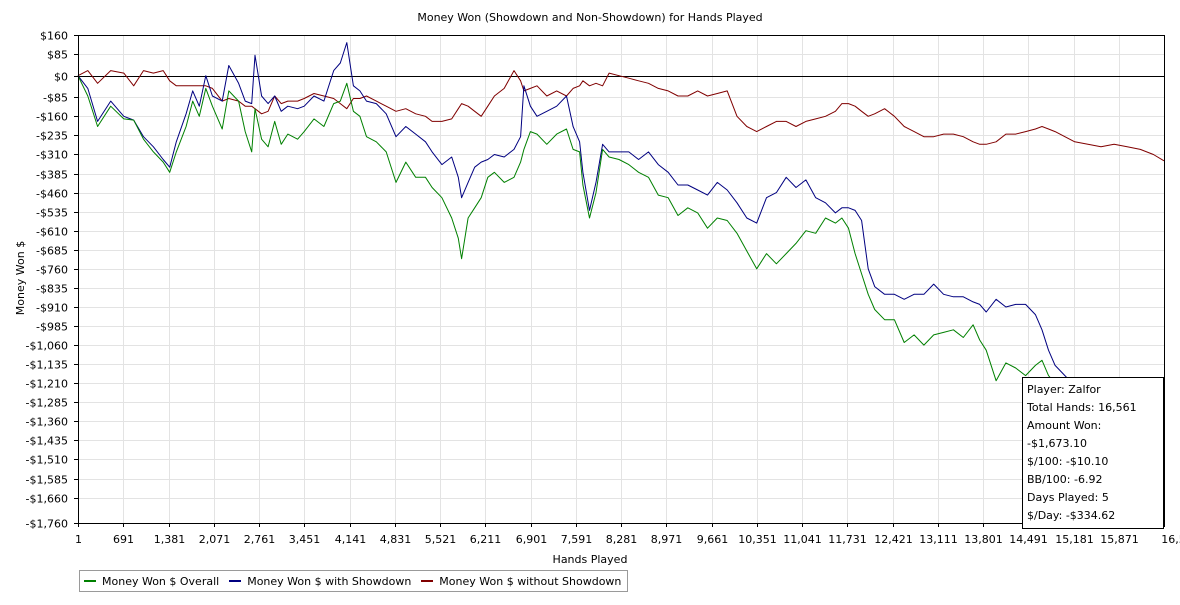 This screenshot has width=1180, height=605. What do you see at coordinates (1068, 497) in the screenshot?
I see `stats-days-played: Days Played: 5` at bounding box center [1068, 497].